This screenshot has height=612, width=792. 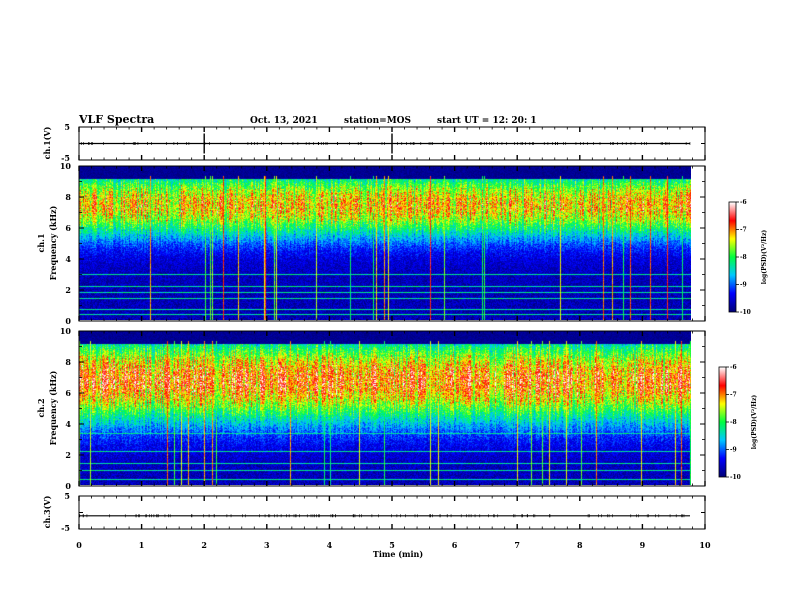 I want to click on ch1-ytick-5: 5, so click(x=67, y=127).